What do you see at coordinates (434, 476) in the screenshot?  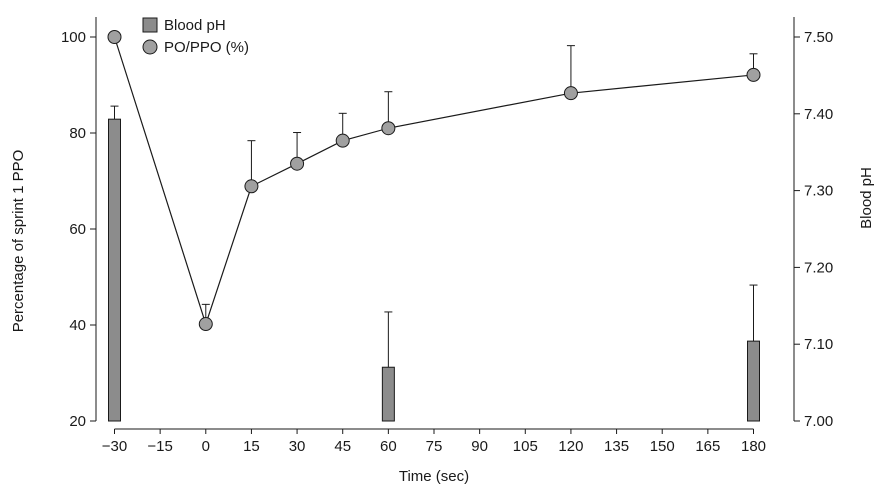 I see `x-axis-title: Time (sec)` at bounding box center [434, 476].